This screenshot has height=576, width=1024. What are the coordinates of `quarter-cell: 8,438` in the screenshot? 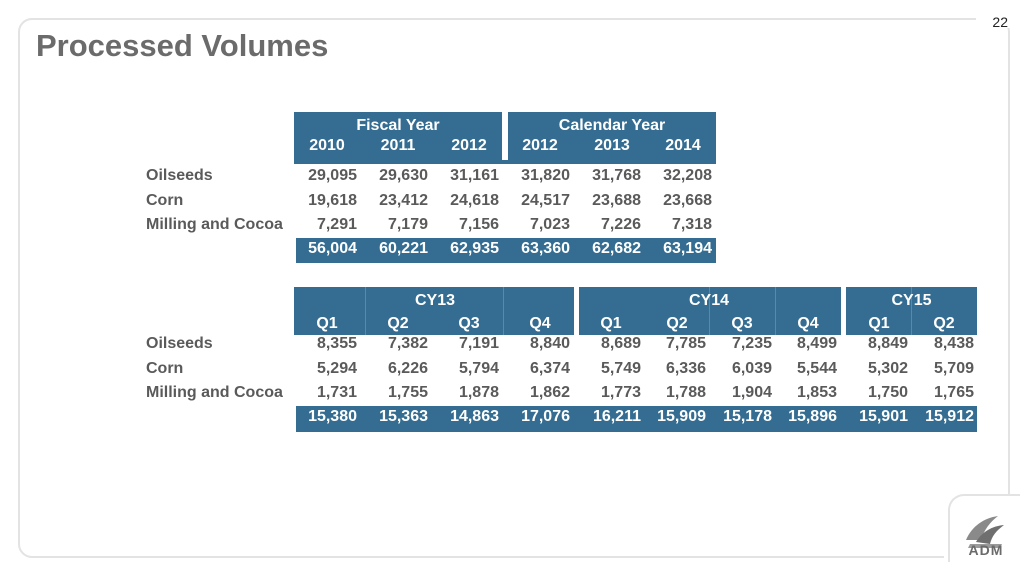 It's located at (953, 343).